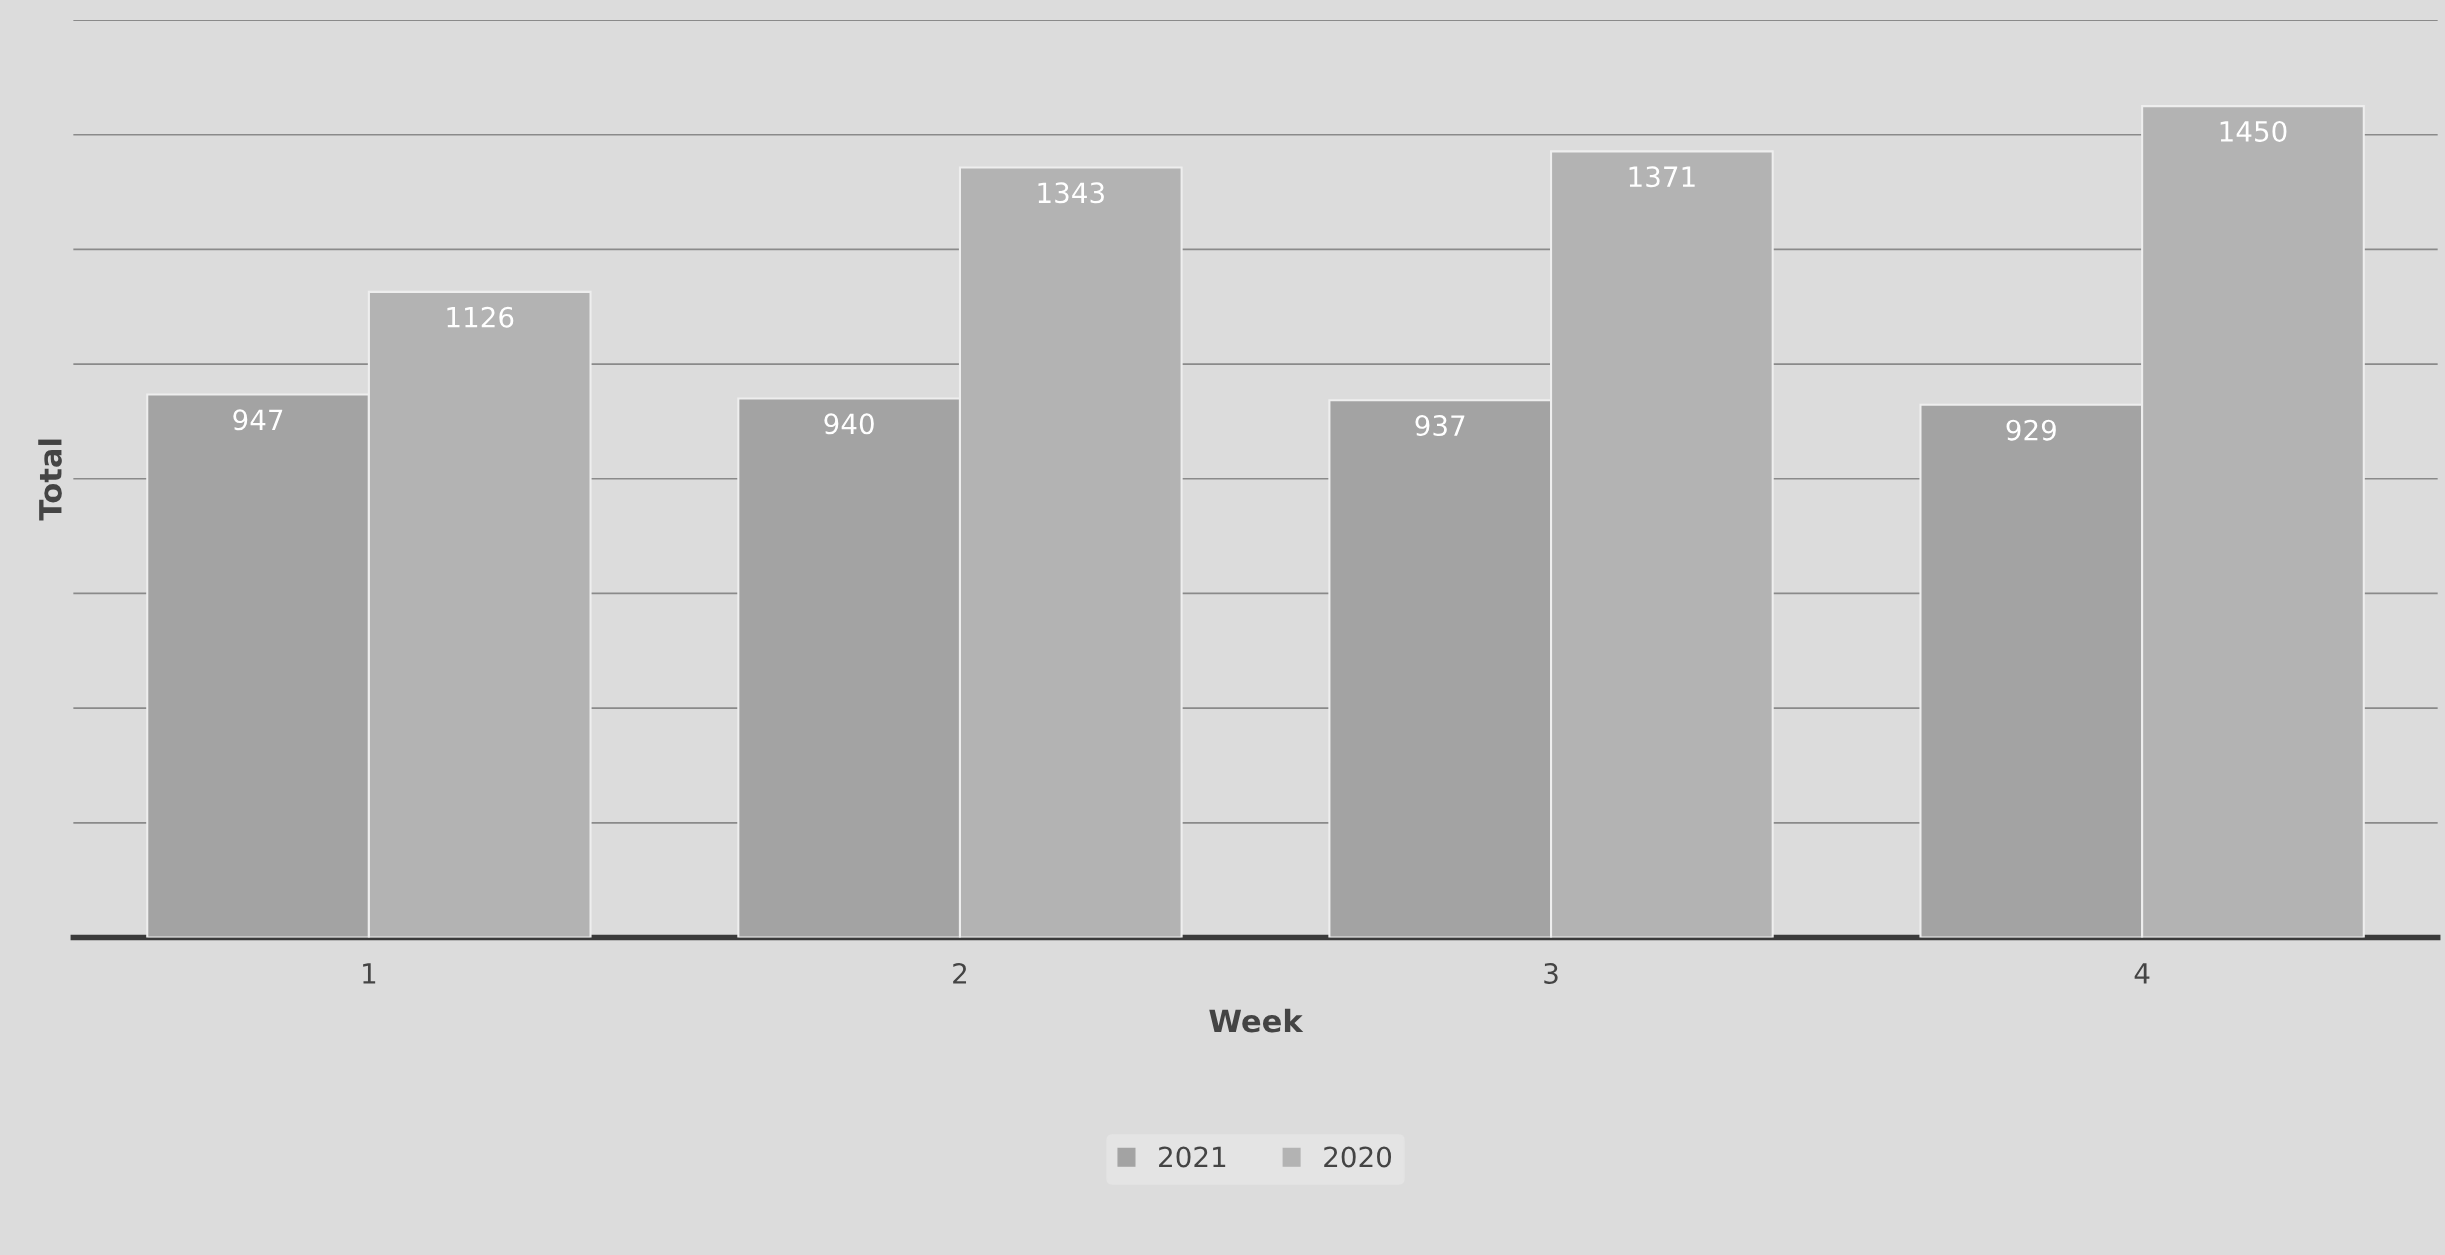 The width and height of the screenshot is (2445, 1255). What do you see at coordinates (1192, 1157) in the screenshot?
I see `legend-label: 2021` at bounding box center [1192, 1157].